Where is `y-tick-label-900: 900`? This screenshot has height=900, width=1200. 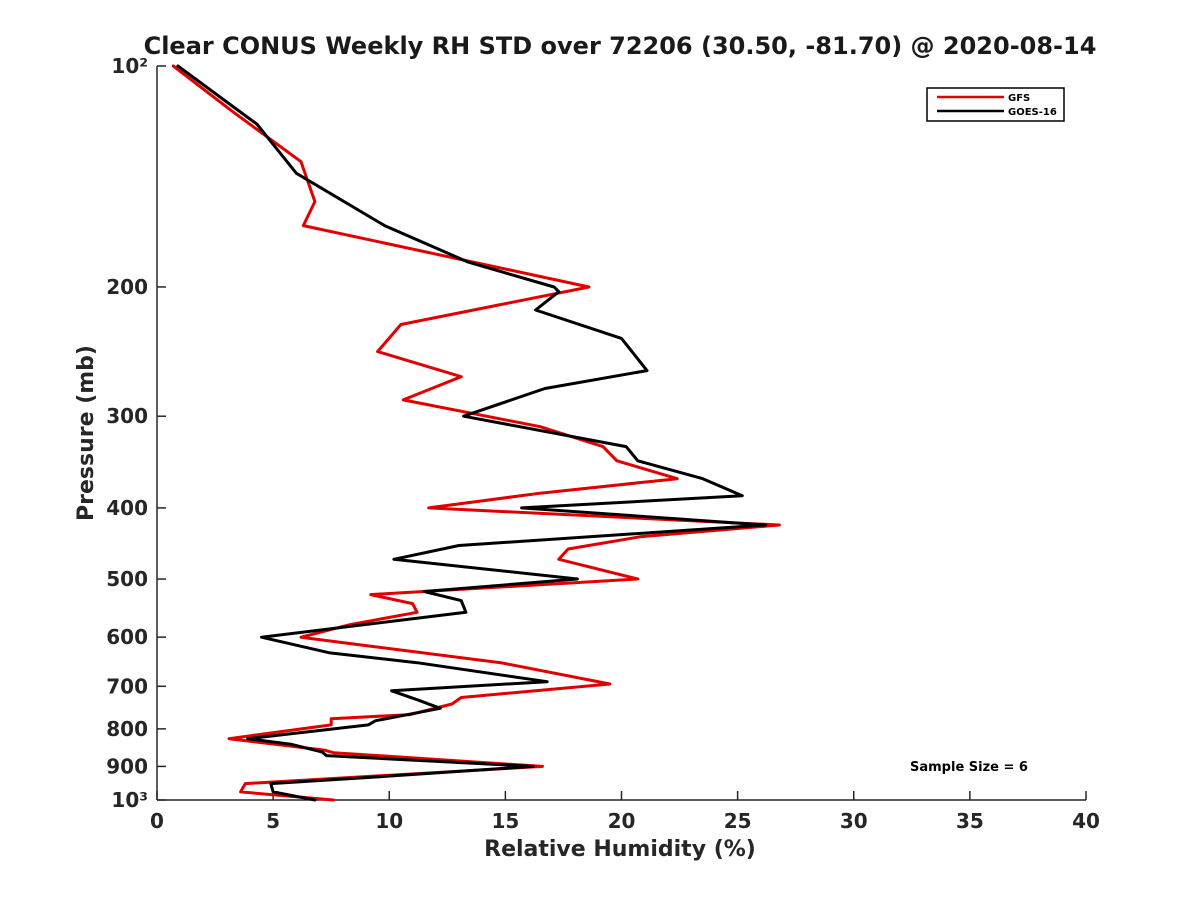
y-tick-label-900: 900 is located at coordinates (127, 766).